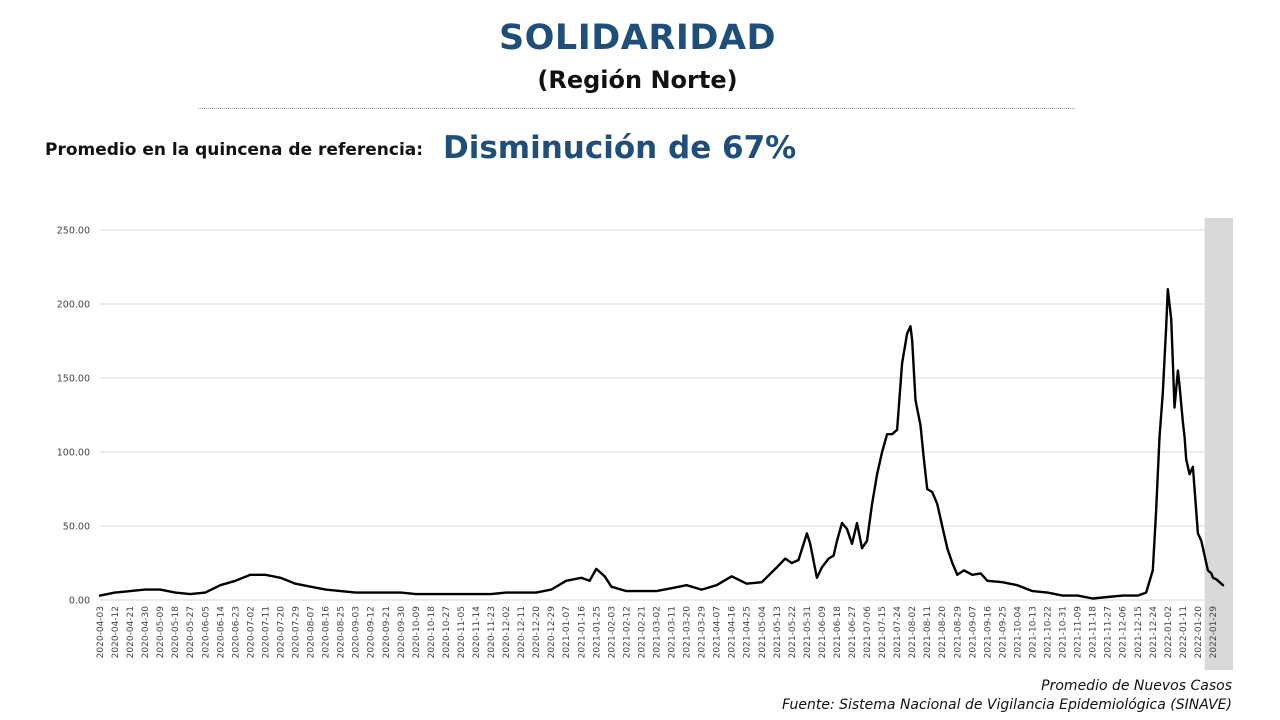  I want to click on x-tick-label: 2020-09-12, so click(372, 632).